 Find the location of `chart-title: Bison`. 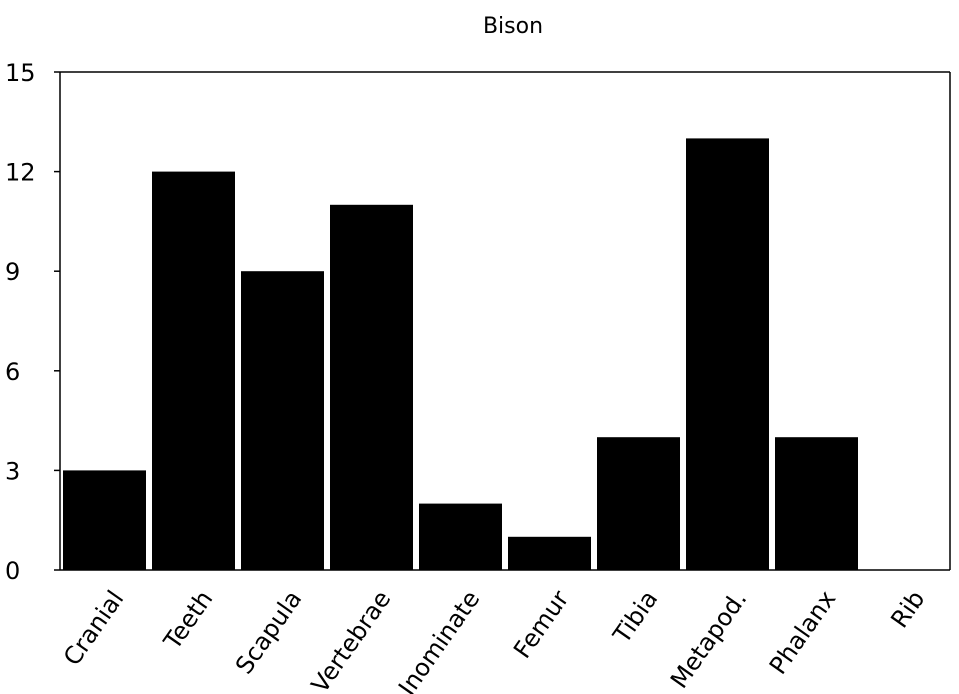

chart-title: Bison is located at coordinates (513, 26).